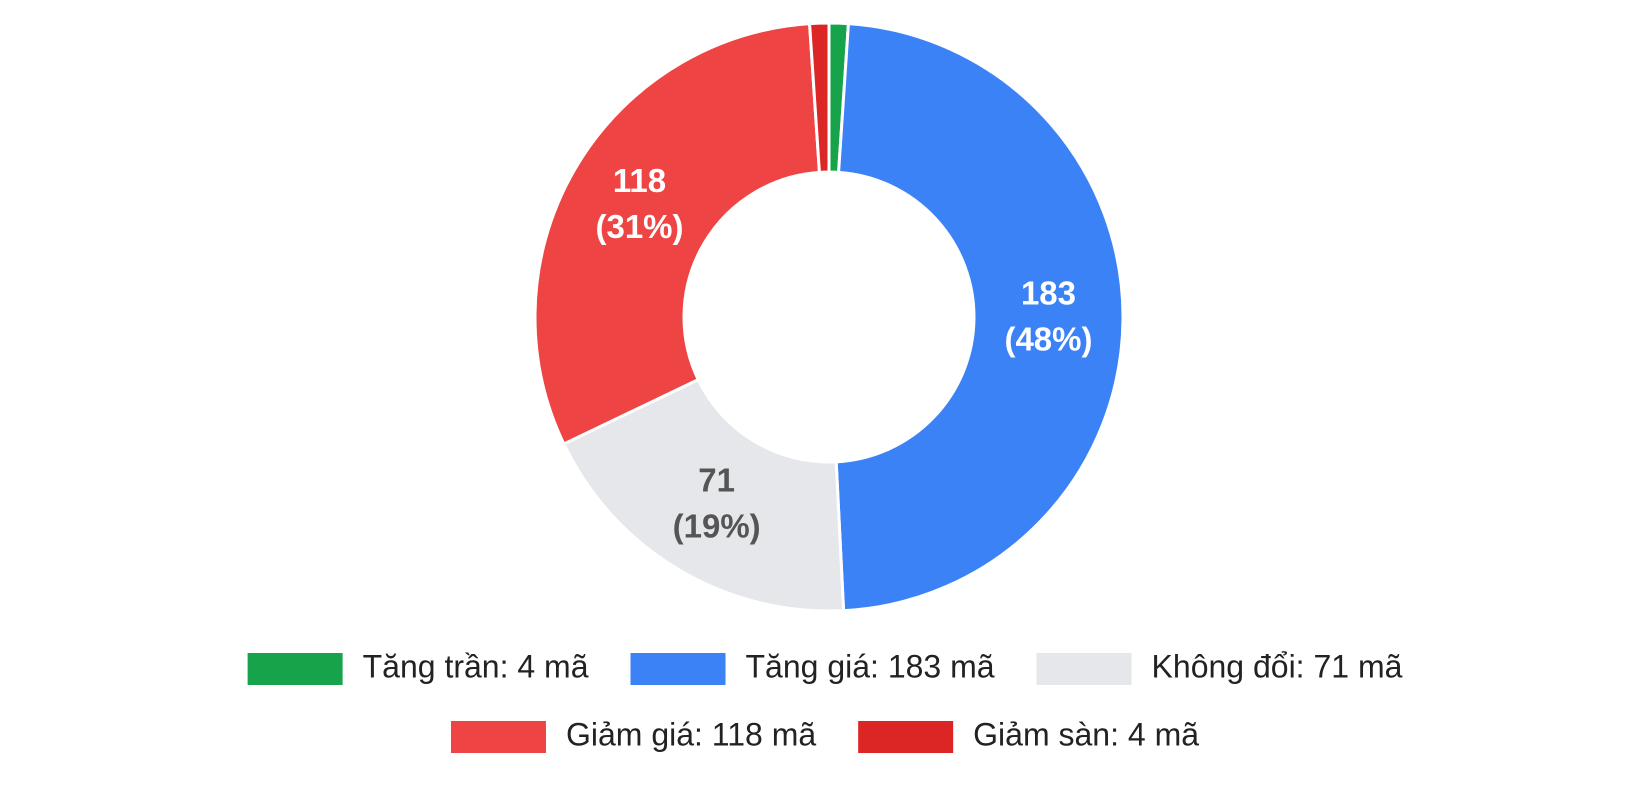 The image size is (1650, 800). What do you see at coordinates (716, 479) in the screenshot?
I see `data-label: 71` at bounding box center [716, 479].